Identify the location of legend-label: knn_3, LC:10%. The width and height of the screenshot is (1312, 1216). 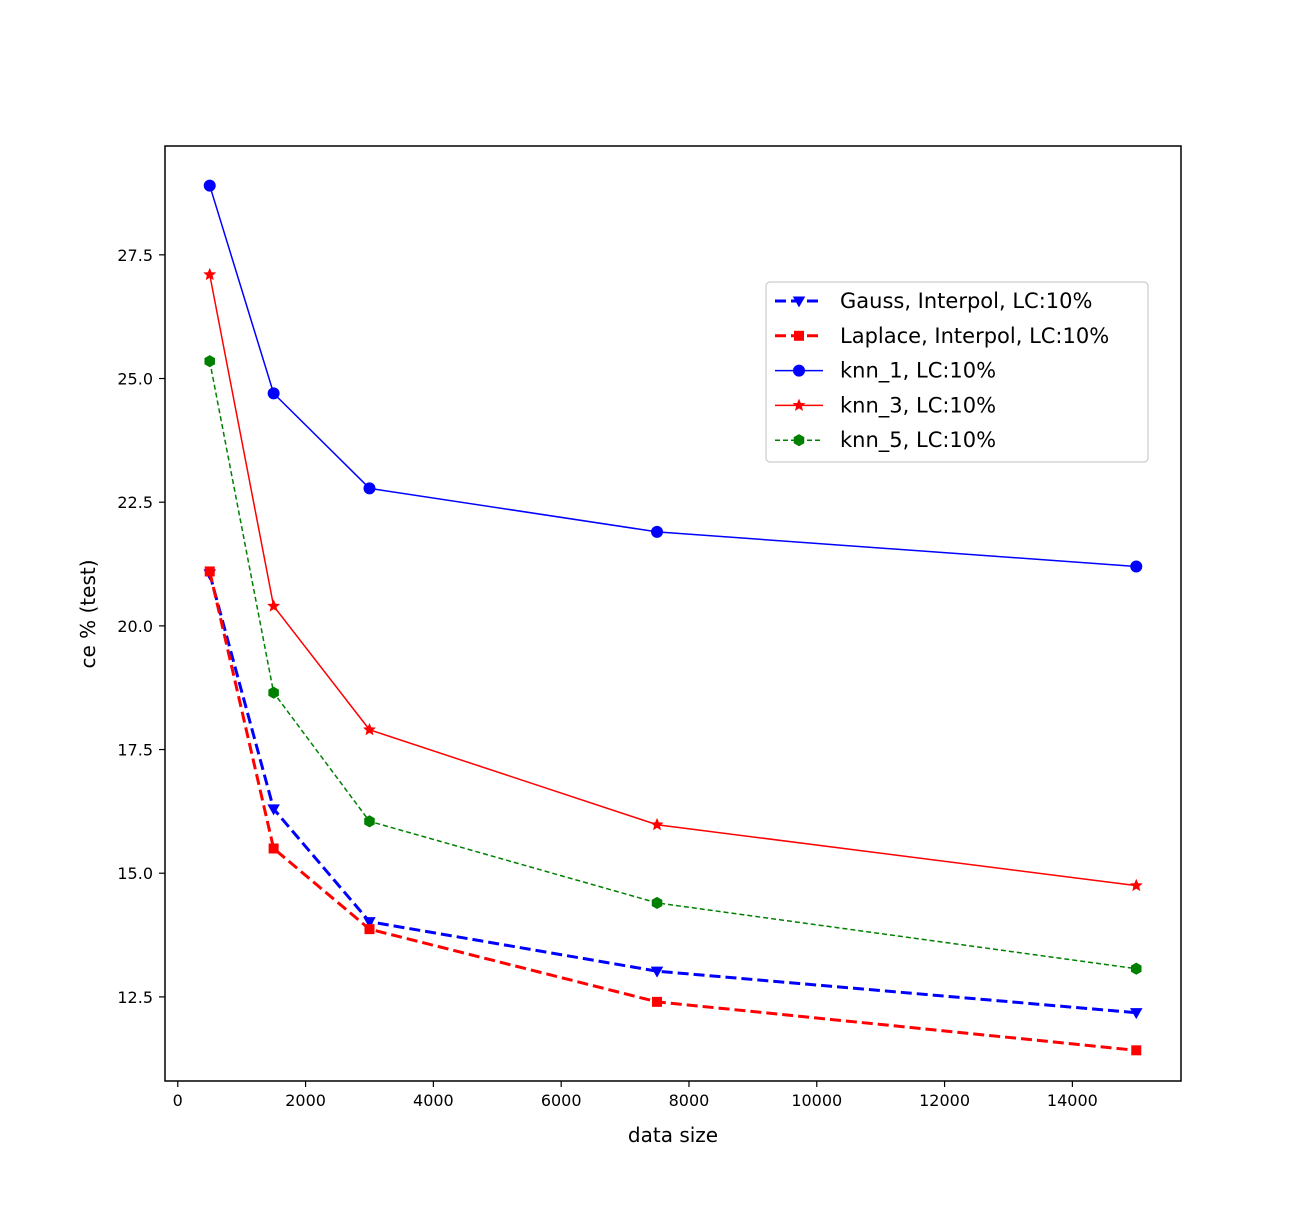
(918, 405).